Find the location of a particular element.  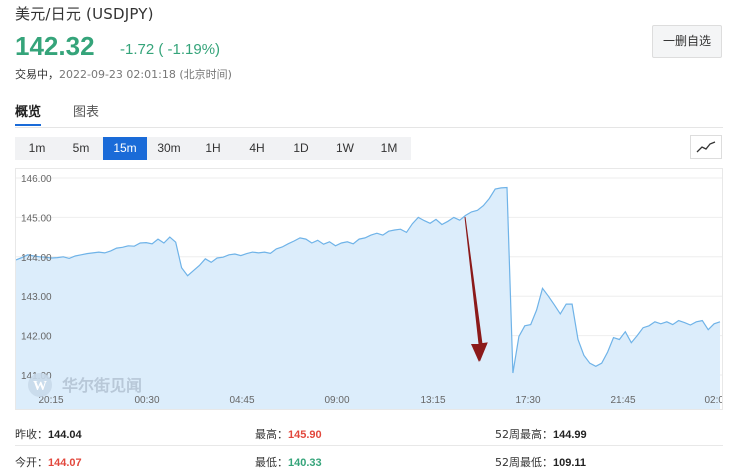

x-tick-label: 21:45 is located at coordinates (622, 400).